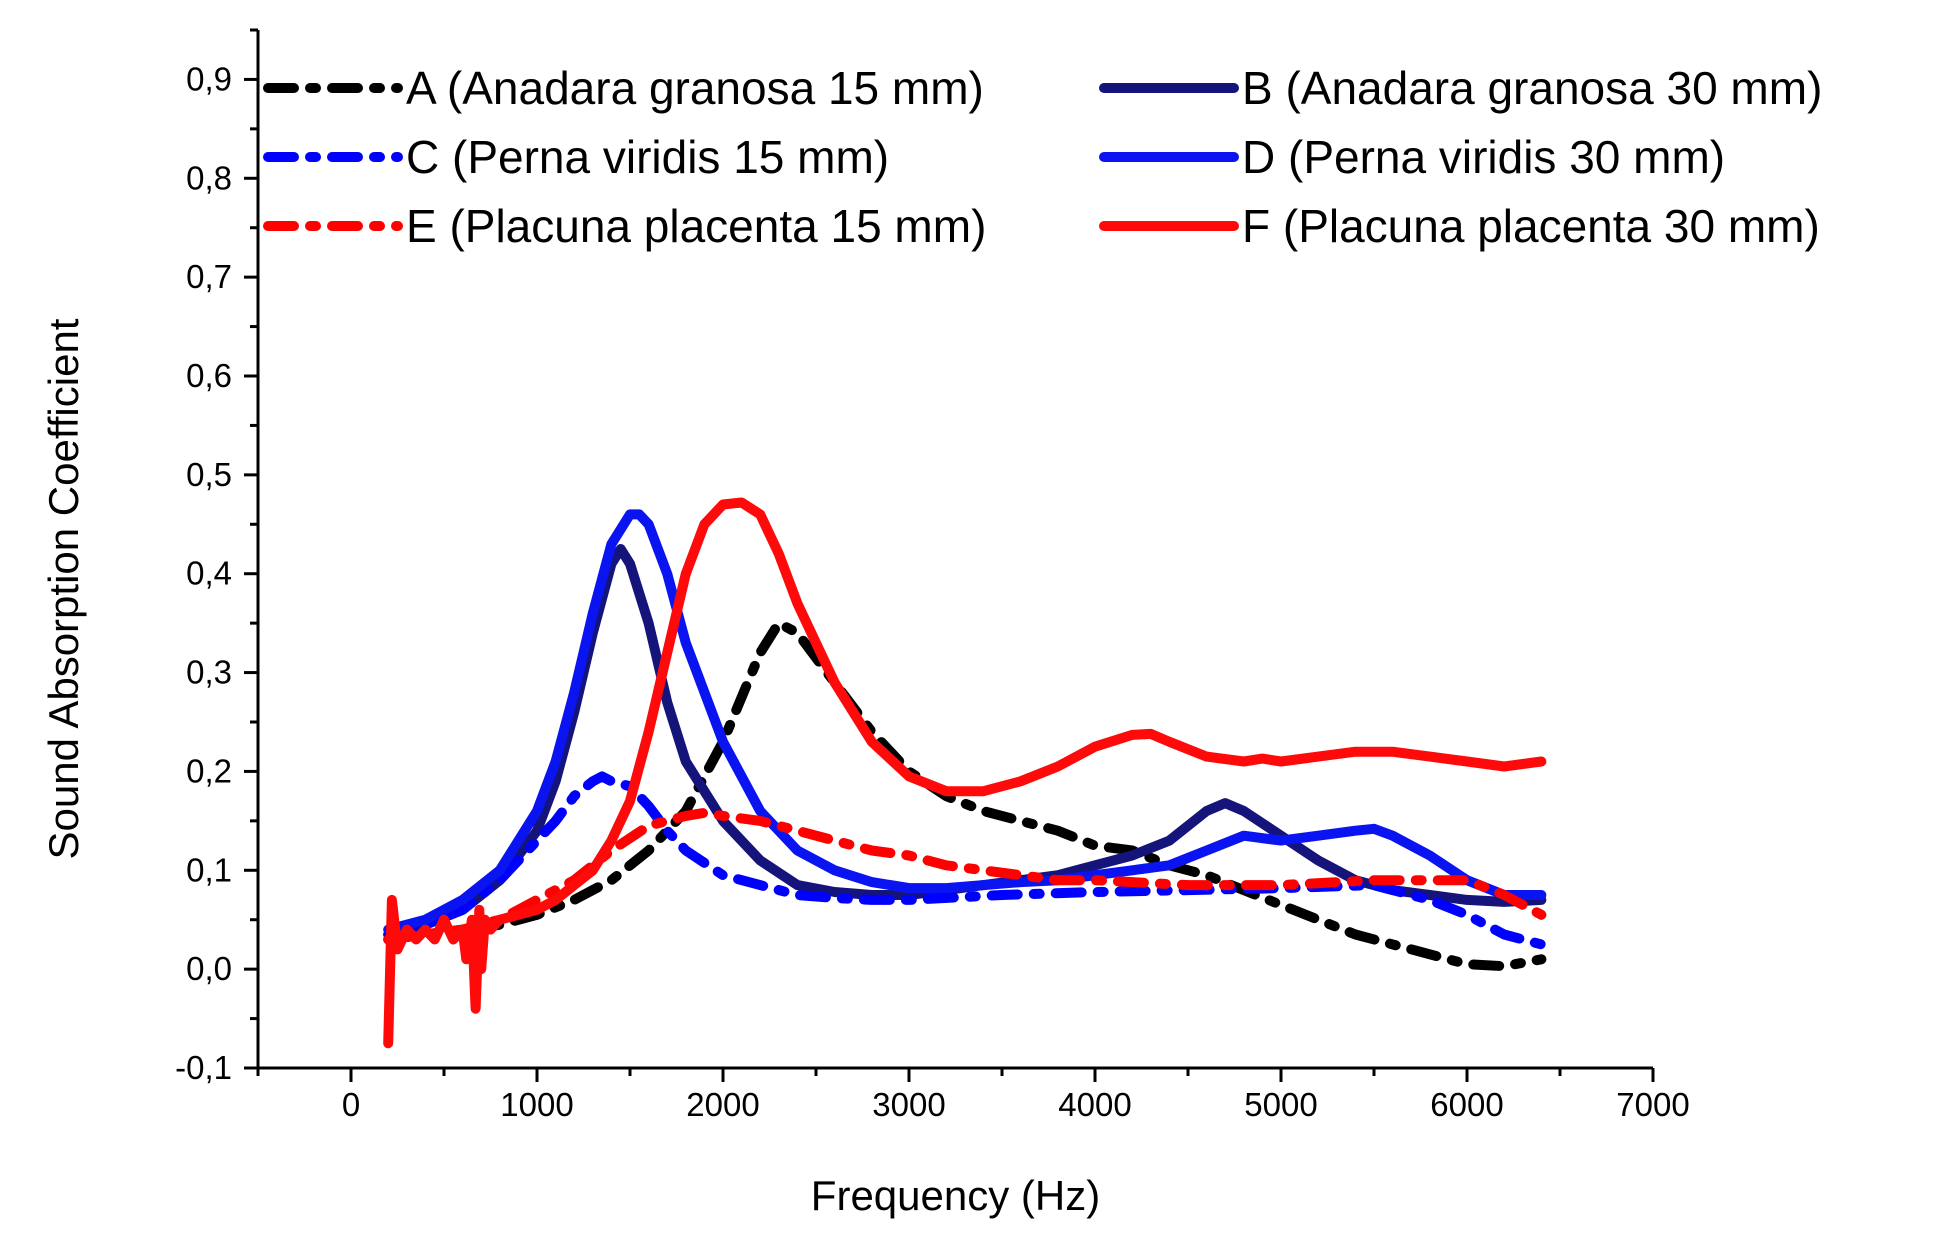  Describe the element at coordinates (209, 474) in the screenshot. I see `y-tick-label: 0,5` at that location.